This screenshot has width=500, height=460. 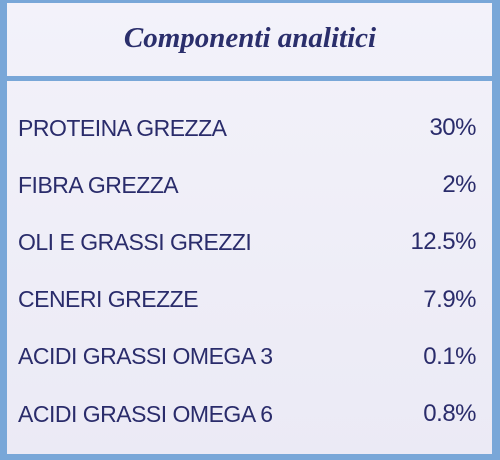 I want to click on row-value: 0.8%, so click(x=449, y=413).